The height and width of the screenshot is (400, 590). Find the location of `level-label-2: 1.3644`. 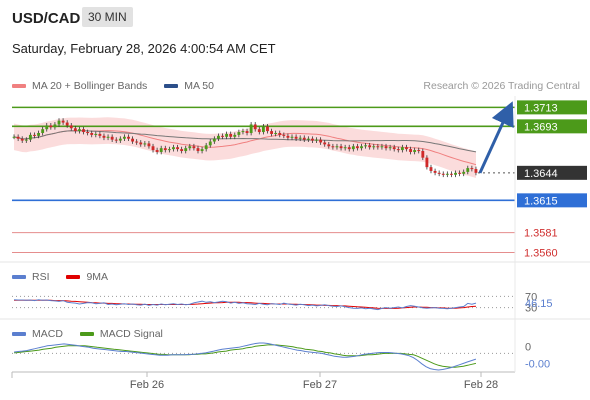

level-label-2: 1.3644 is located at coordinates (541, 174).